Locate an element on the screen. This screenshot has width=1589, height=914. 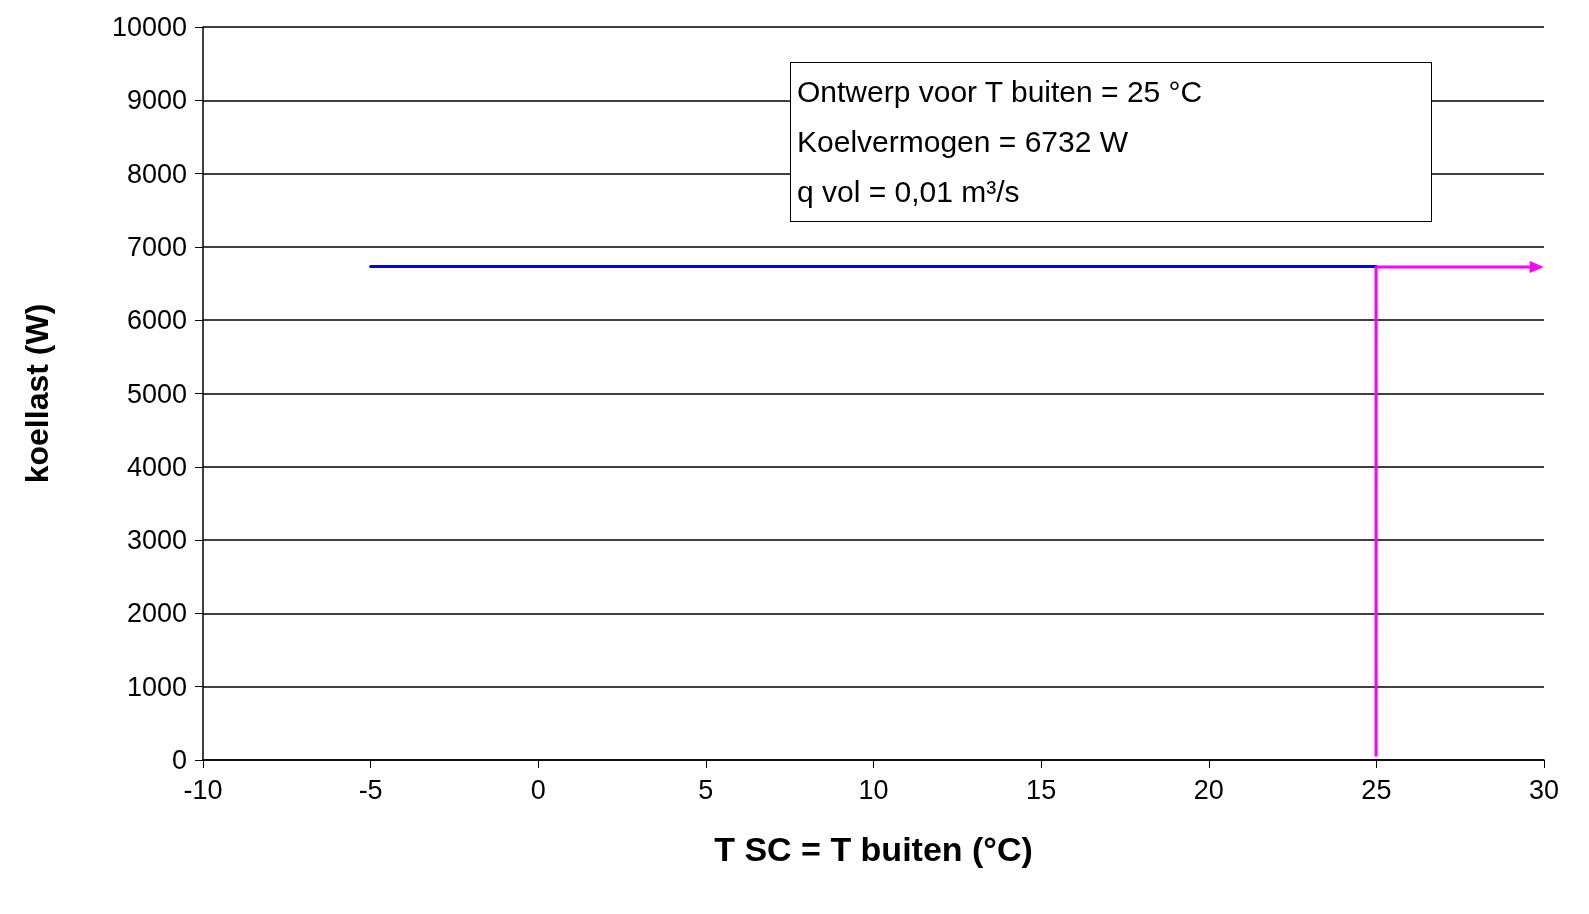
y-tick-label: 8000 is located at coordinates (156, 173).